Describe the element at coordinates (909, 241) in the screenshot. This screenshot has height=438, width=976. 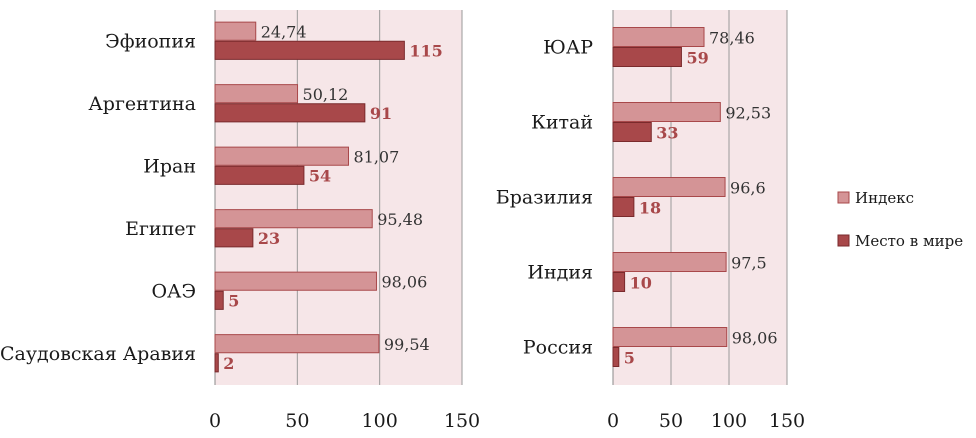
I see `legend-label-rank: Место в мире` at that location.